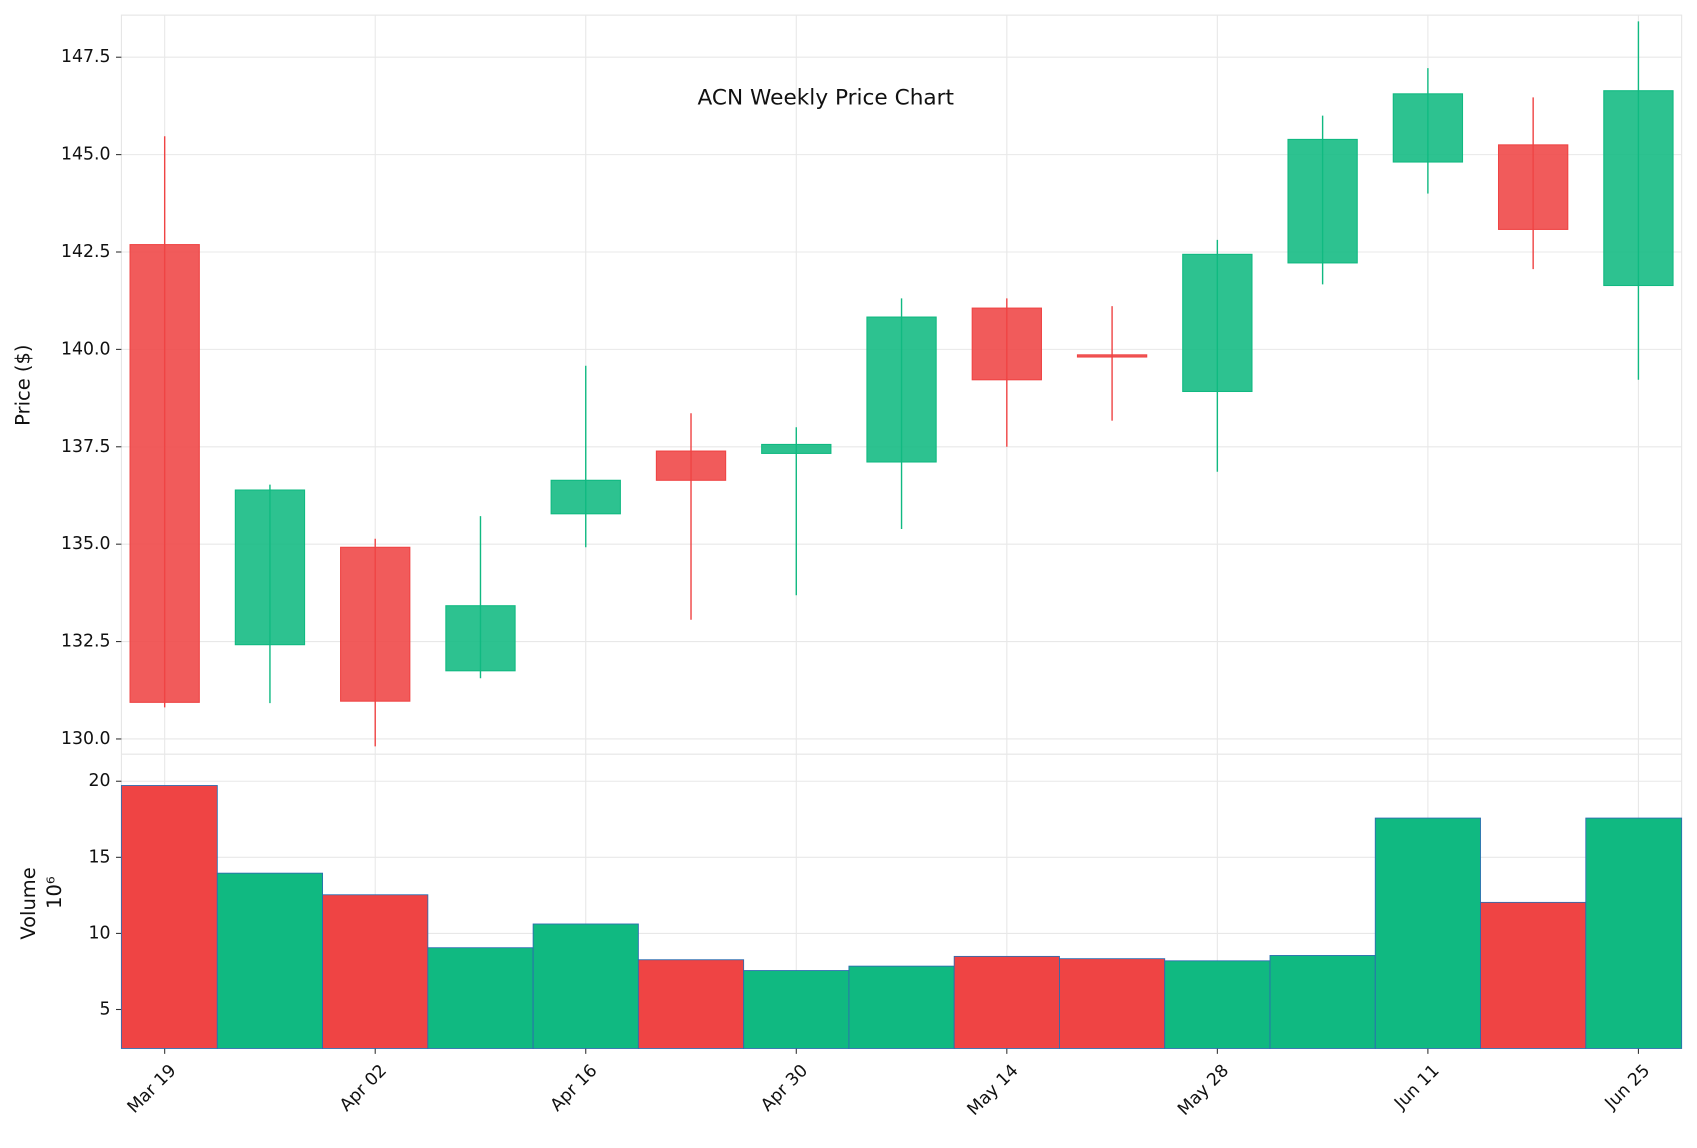 The image size is (1697, 1148). What do you see at coordinates (826, 97) in the screenshot?
I see `chart-title: ACN Weekly Price Chart` at bounding box center [826, 97].